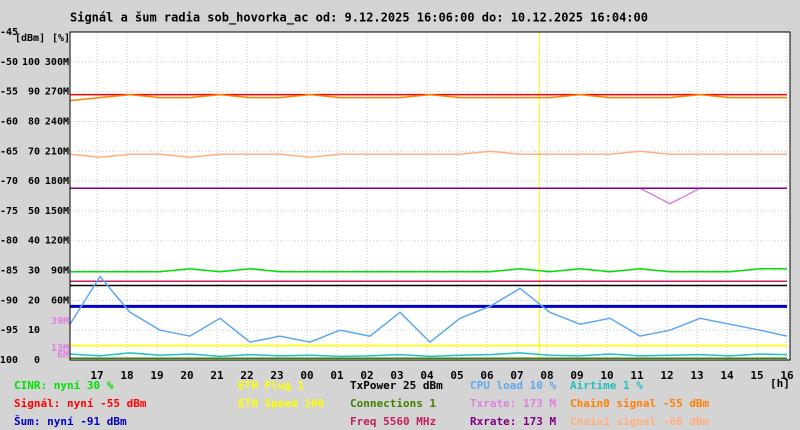  Describe the element at coordinates (9, 92) in the screenshot. I see `y-tick-label: -55` at that location.